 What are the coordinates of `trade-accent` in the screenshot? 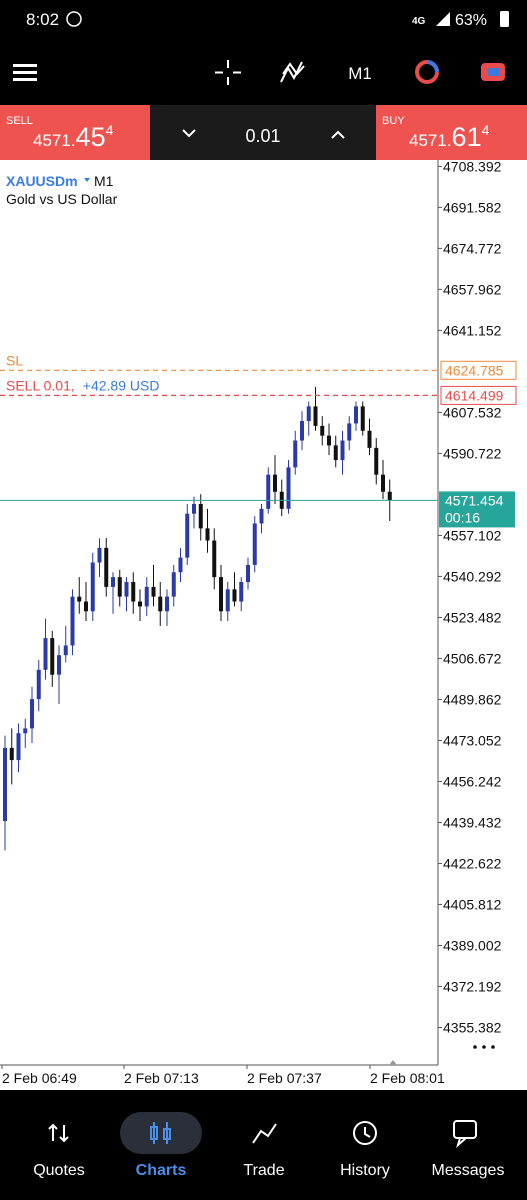 It's located at (494, 72).